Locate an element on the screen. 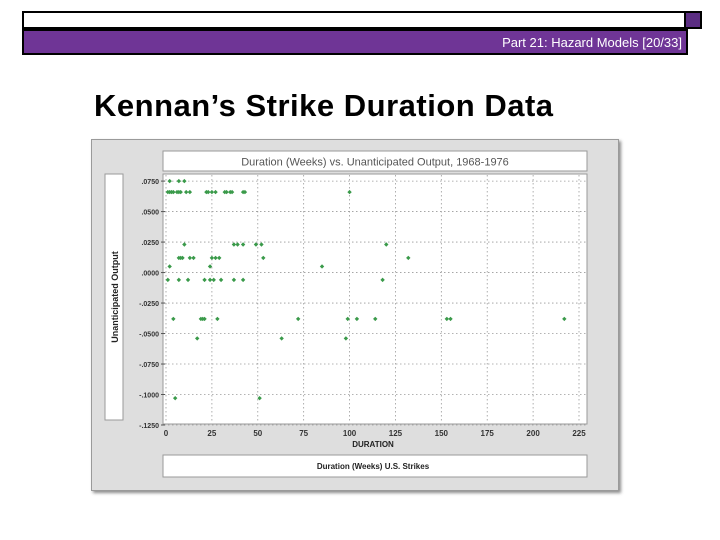  x-tick-label: 200 is located at coordinates (533, 433).